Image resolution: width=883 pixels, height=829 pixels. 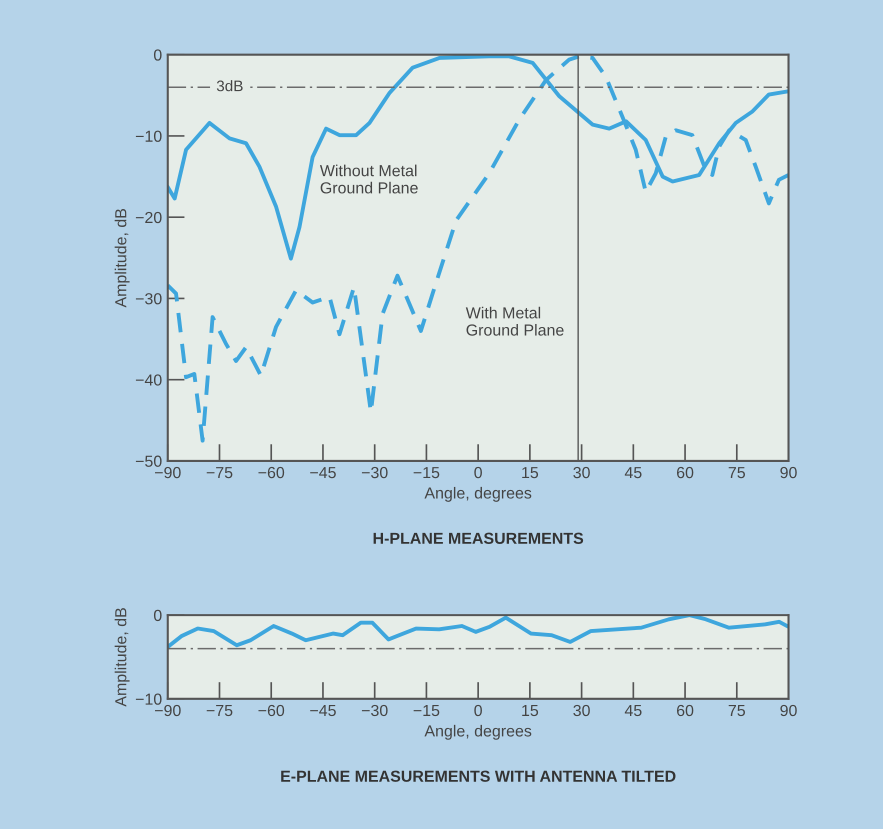 What do you see at coordinates (229, 86) in the screenshot?
I see `ref-line-label: 3dB` at bounding box center [229, 86].